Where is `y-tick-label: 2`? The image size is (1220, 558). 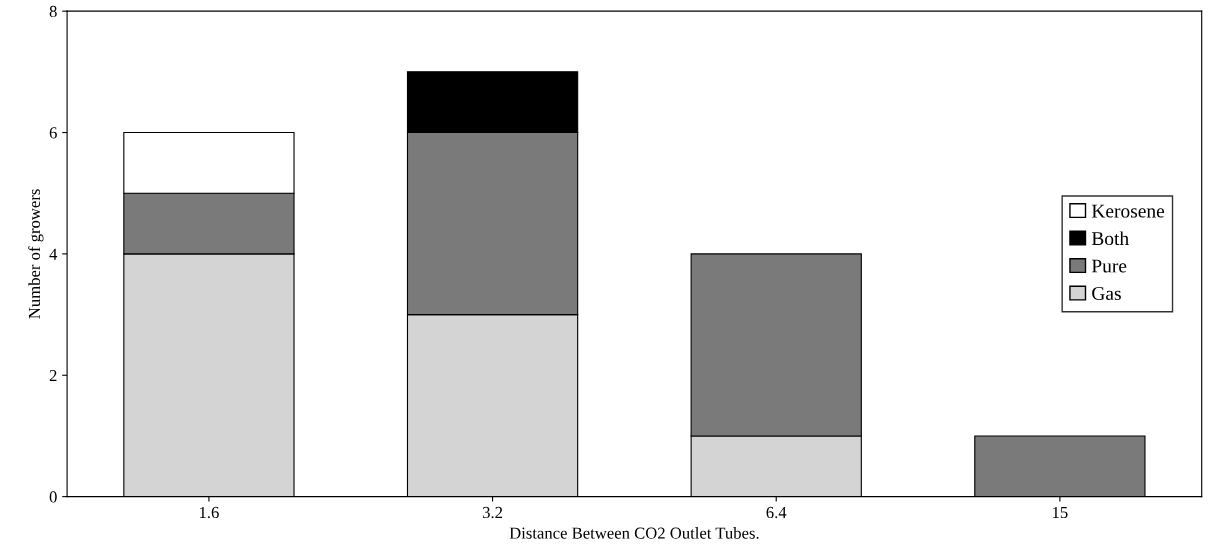
y-tick-label: 2 is located at coordinates (53, 376).